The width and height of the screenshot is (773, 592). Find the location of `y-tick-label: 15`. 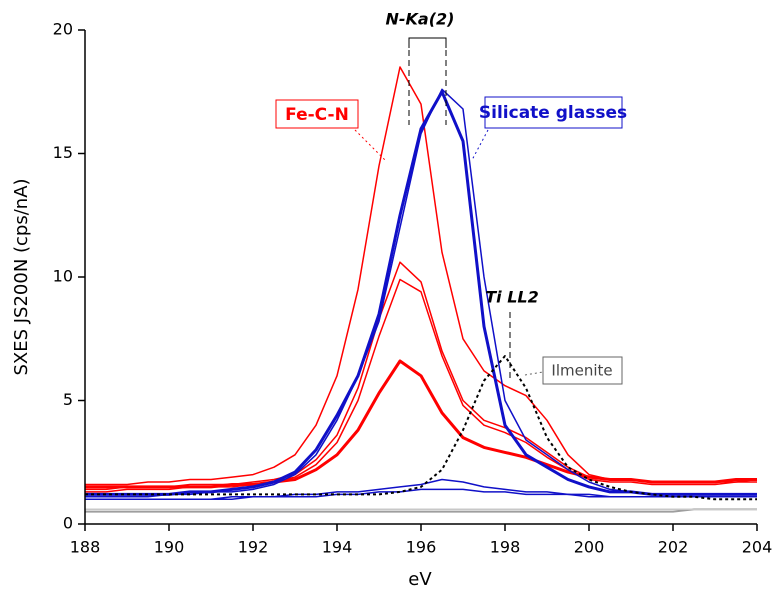

y-tick-label: 15 is located at coordinates (63, 152).